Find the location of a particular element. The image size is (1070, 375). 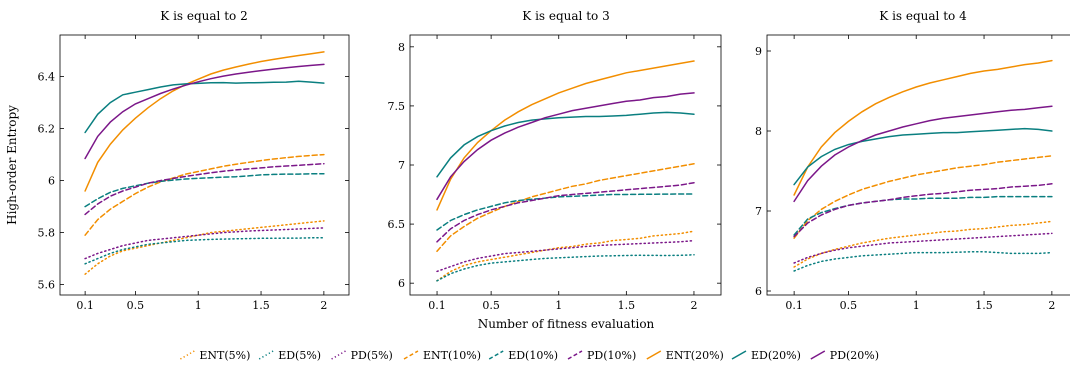

legend-label: ENT(10%) is located at coordinates (452, 355).